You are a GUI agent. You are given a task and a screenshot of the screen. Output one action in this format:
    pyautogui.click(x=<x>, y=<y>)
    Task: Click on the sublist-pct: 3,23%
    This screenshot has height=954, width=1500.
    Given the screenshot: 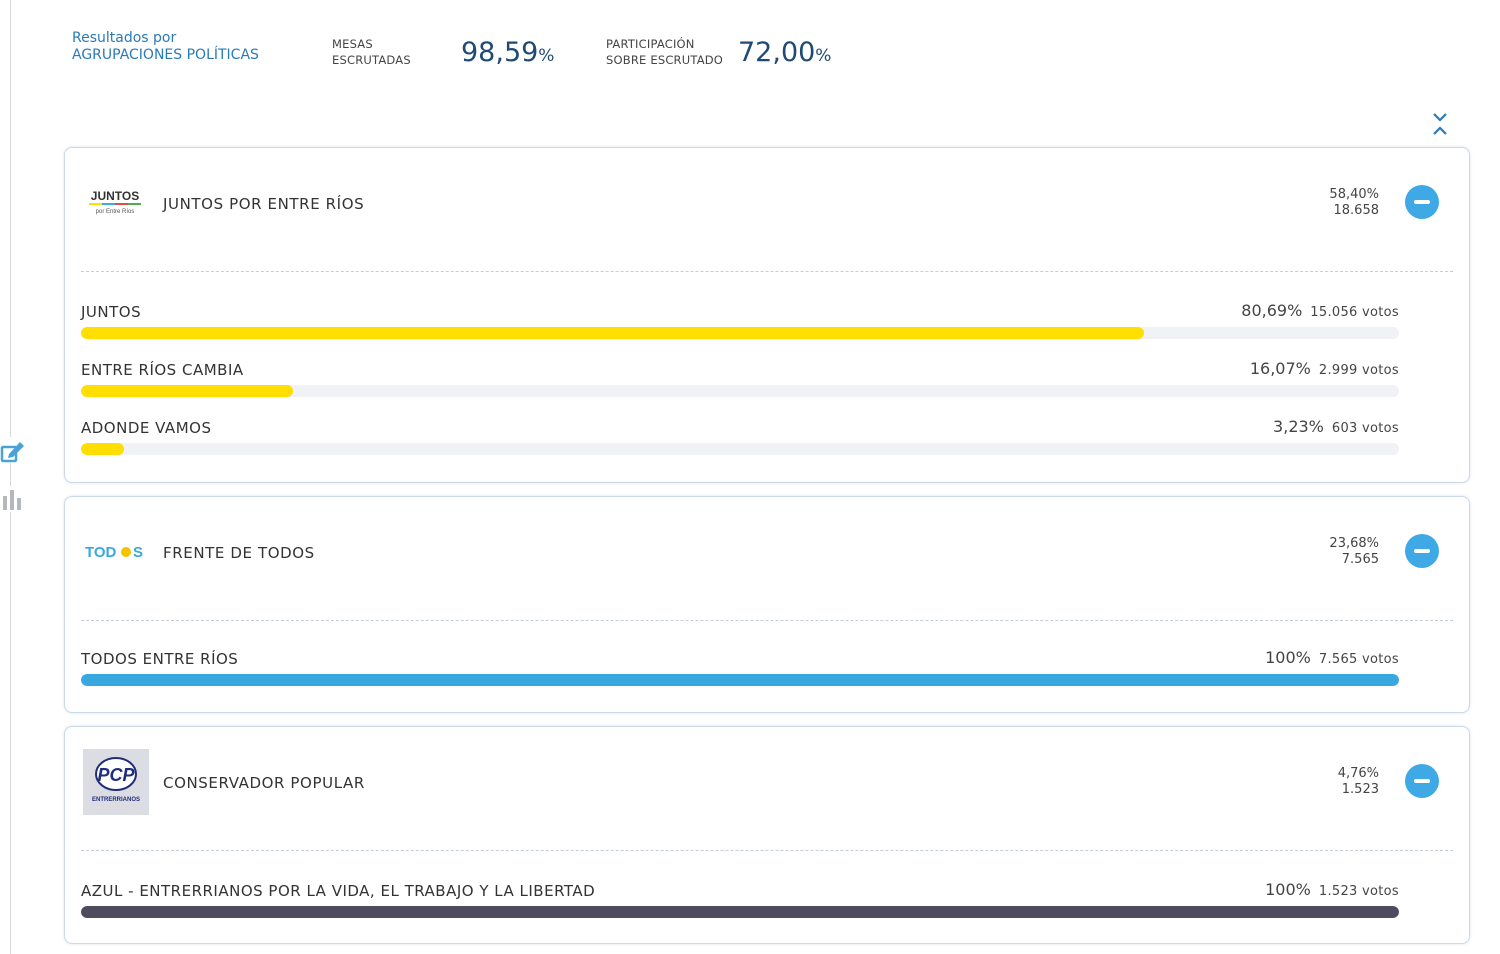 What is the action you would take?
    pyautogui.click(x=1298, y=426)
    